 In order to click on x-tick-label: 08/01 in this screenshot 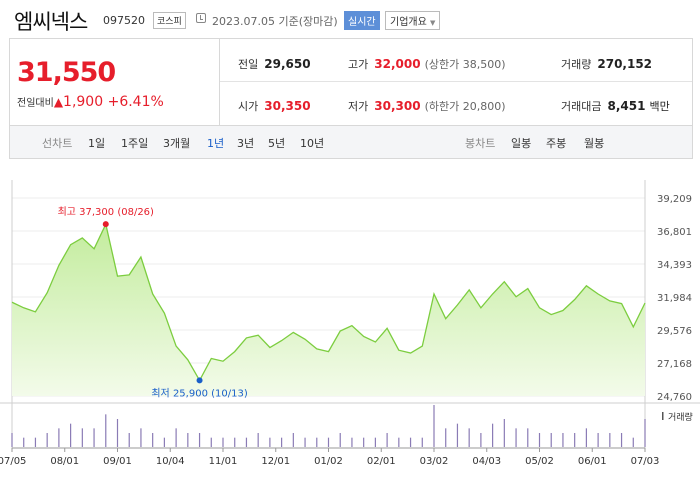, I will do `click(64, 461)`.